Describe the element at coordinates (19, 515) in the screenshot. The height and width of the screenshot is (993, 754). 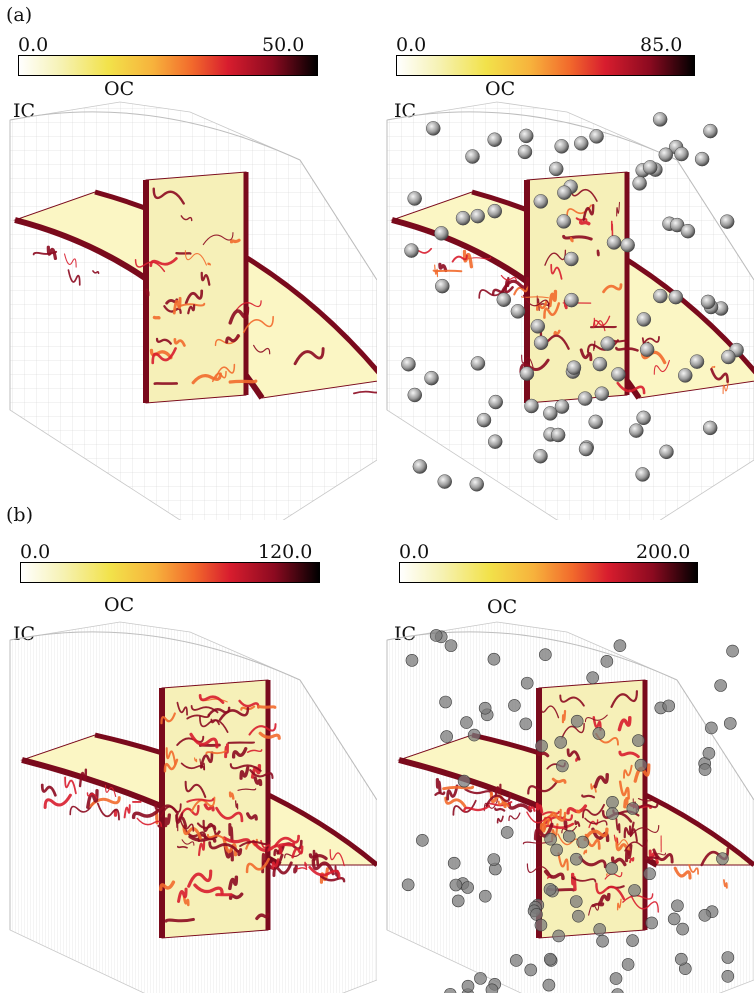
I see `panel-label-b: (b)` at that location.